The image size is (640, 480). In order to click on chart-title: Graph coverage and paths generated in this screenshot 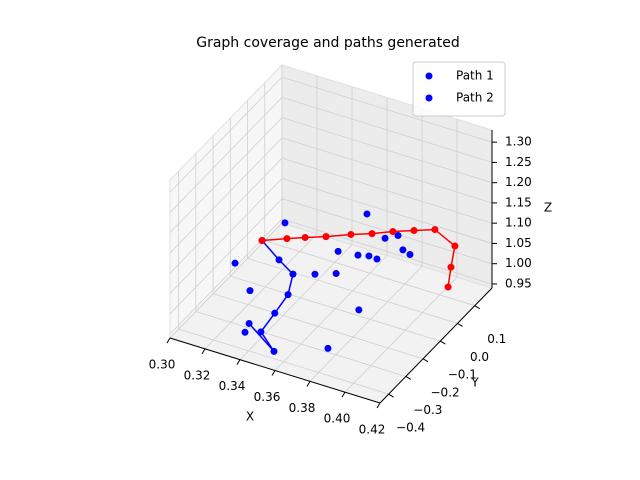, I will do `click(328, 43)`.